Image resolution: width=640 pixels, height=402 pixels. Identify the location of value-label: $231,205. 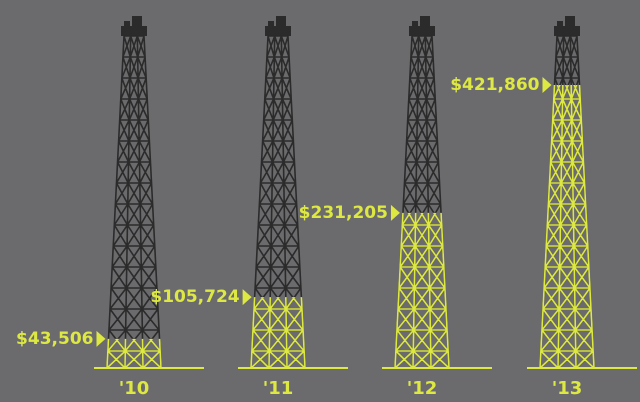
(343, 213).